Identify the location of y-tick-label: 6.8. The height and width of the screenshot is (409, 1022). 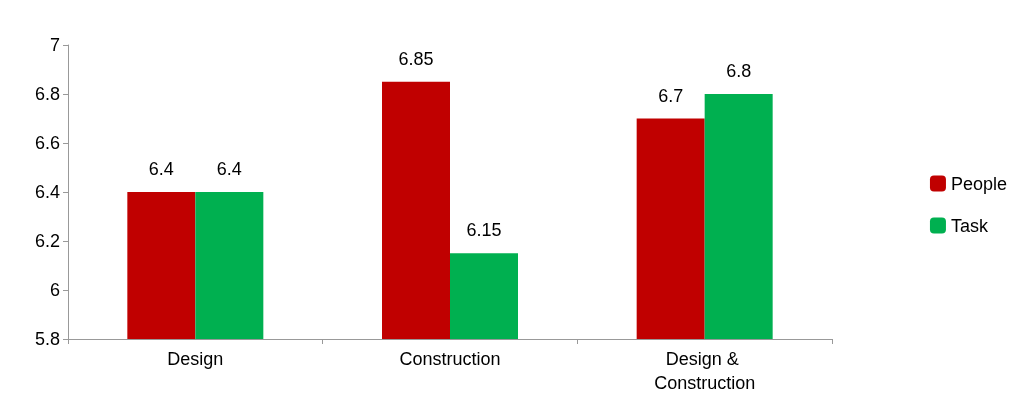
(47, 94).